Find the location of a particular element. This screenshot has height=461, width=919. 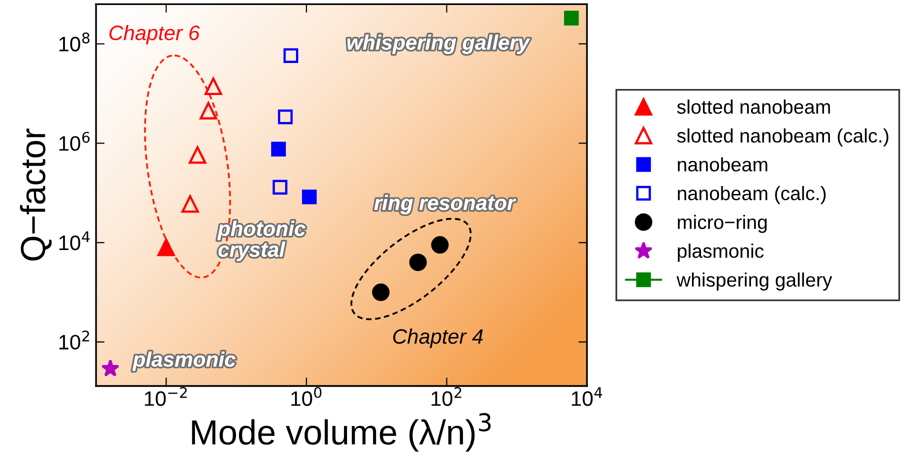

legend-label: nanobeam is located at coordinates (723, 164).